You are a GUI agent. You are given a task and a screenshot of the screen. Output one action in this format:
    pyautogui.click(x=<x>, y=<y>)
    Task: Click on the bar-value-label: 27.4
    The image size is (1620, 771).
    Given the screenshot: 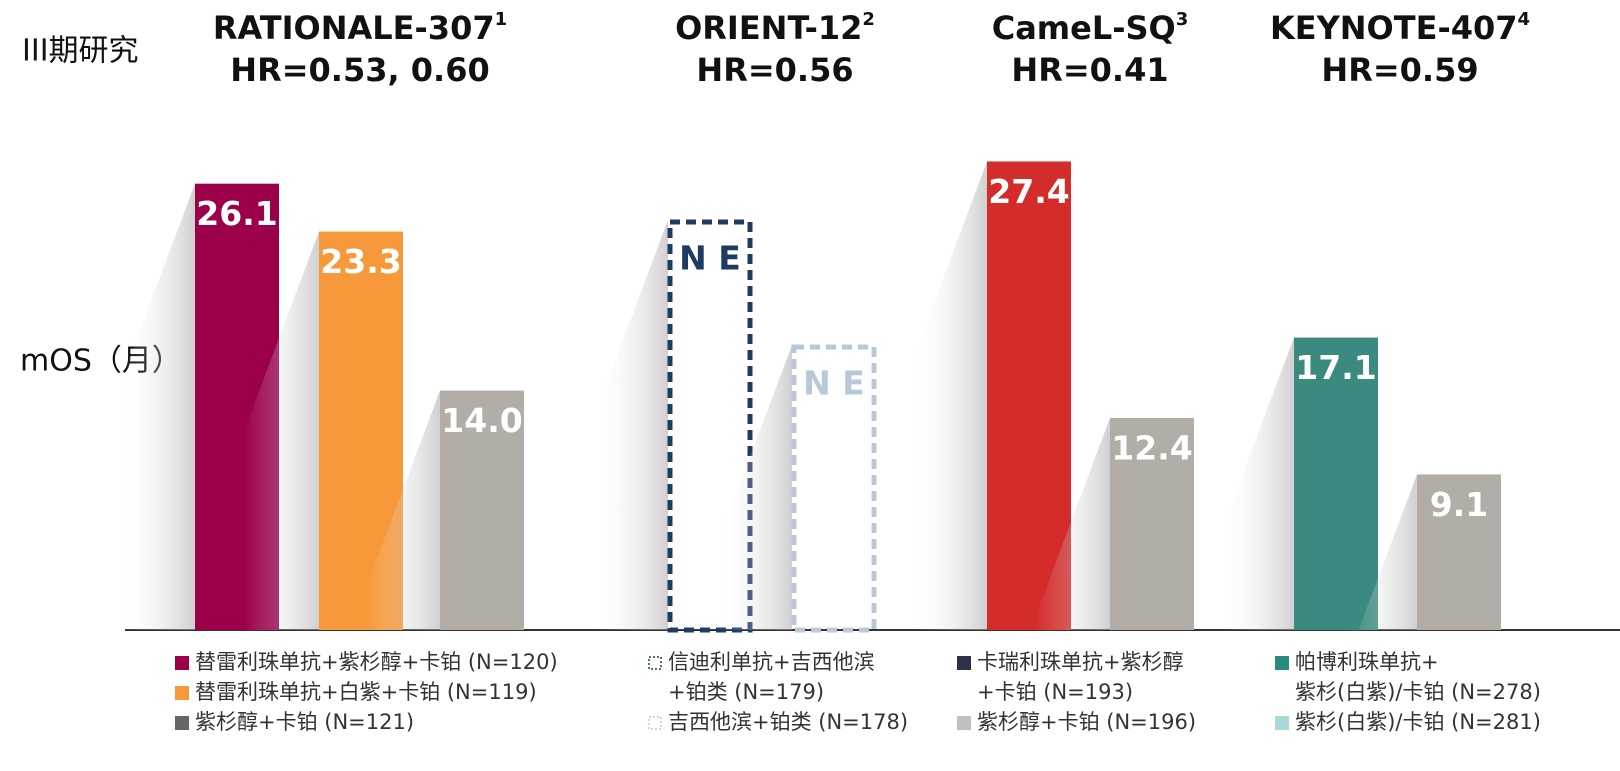 What is the action you would take?
    pyautogui.click(x=1028, y=191)
    